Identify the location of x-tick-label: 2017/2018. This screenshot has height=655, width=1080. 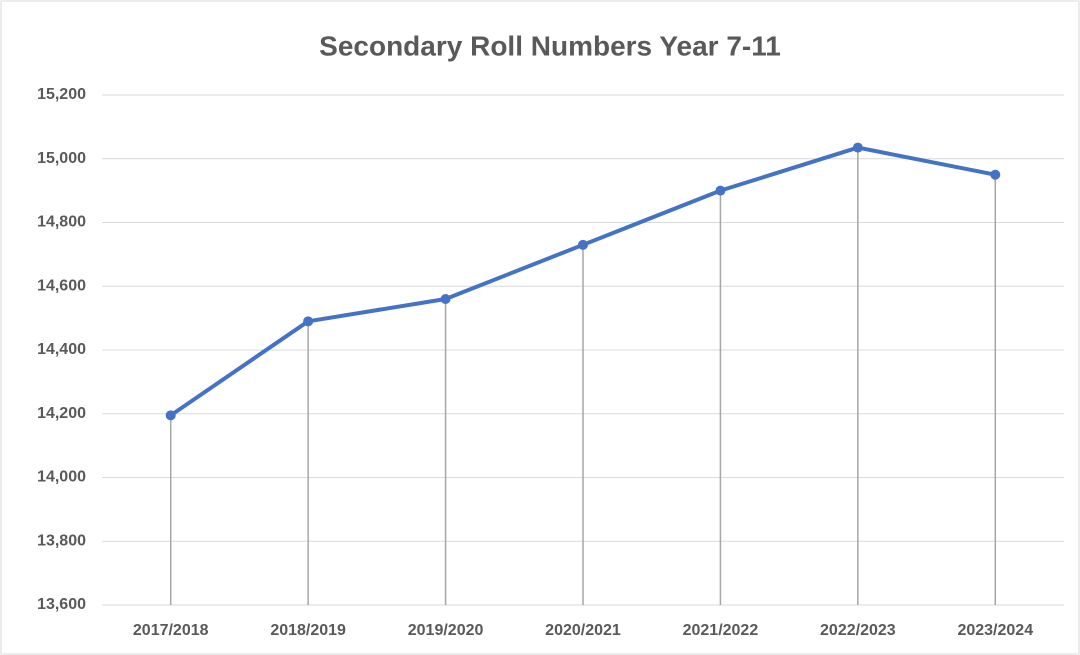
(171, 630).